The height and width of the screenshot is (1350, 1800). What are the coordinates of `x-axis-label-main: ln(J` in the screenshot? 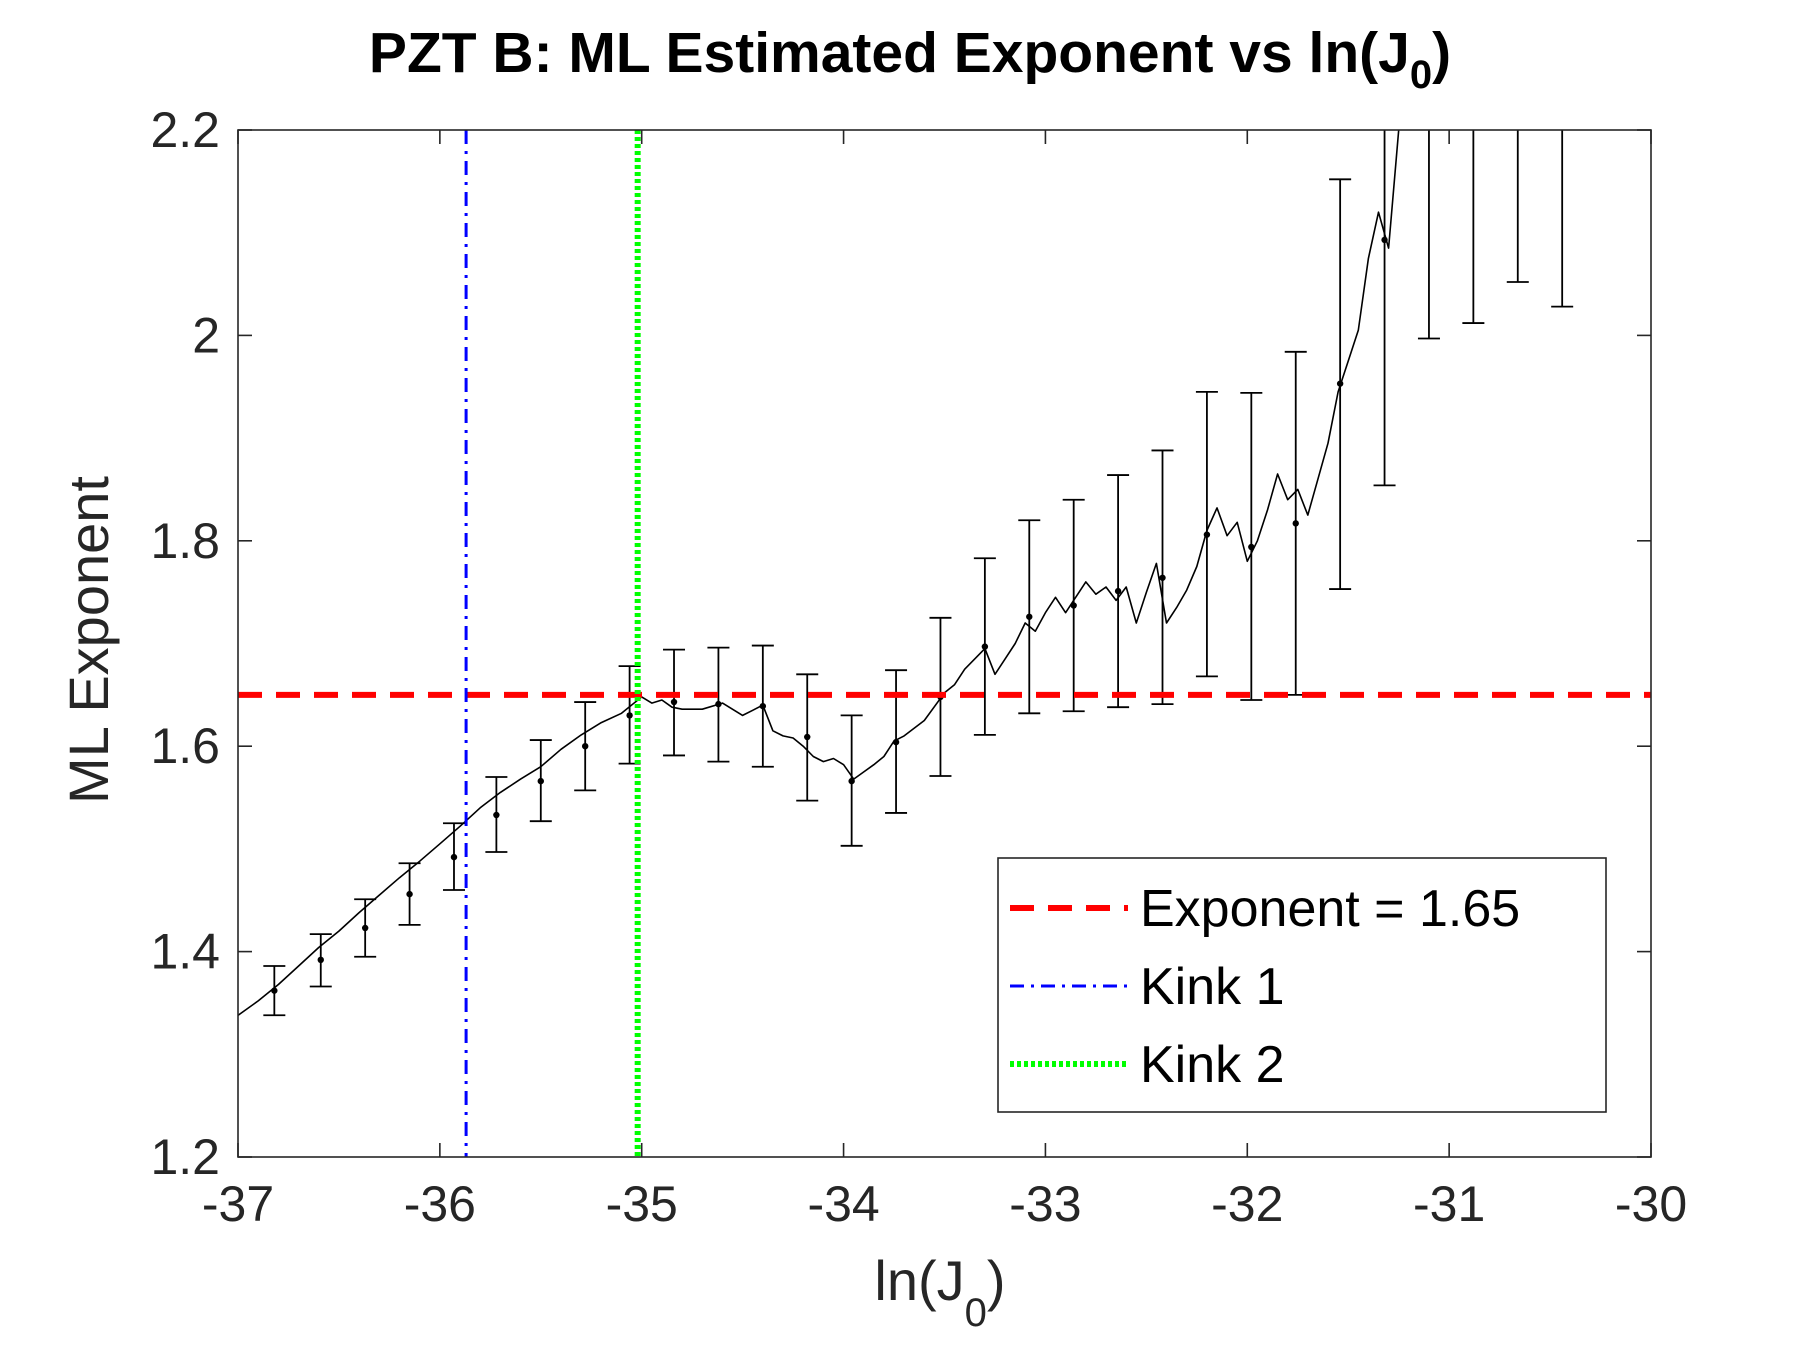 It's located at (919, 1280).